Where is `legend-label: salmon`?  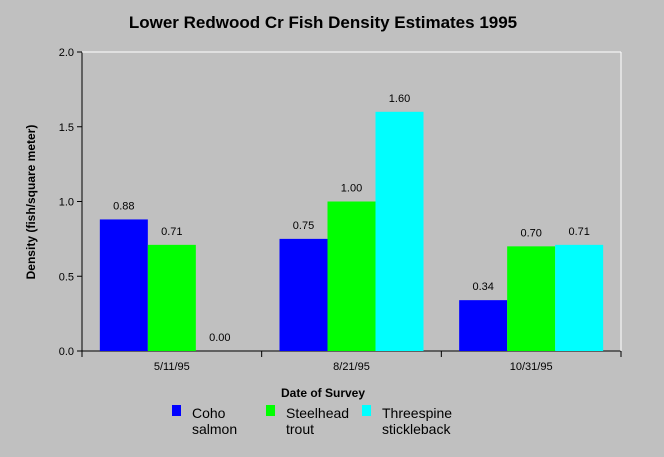
legend-label: salmon is located at coordinates (214, 429).